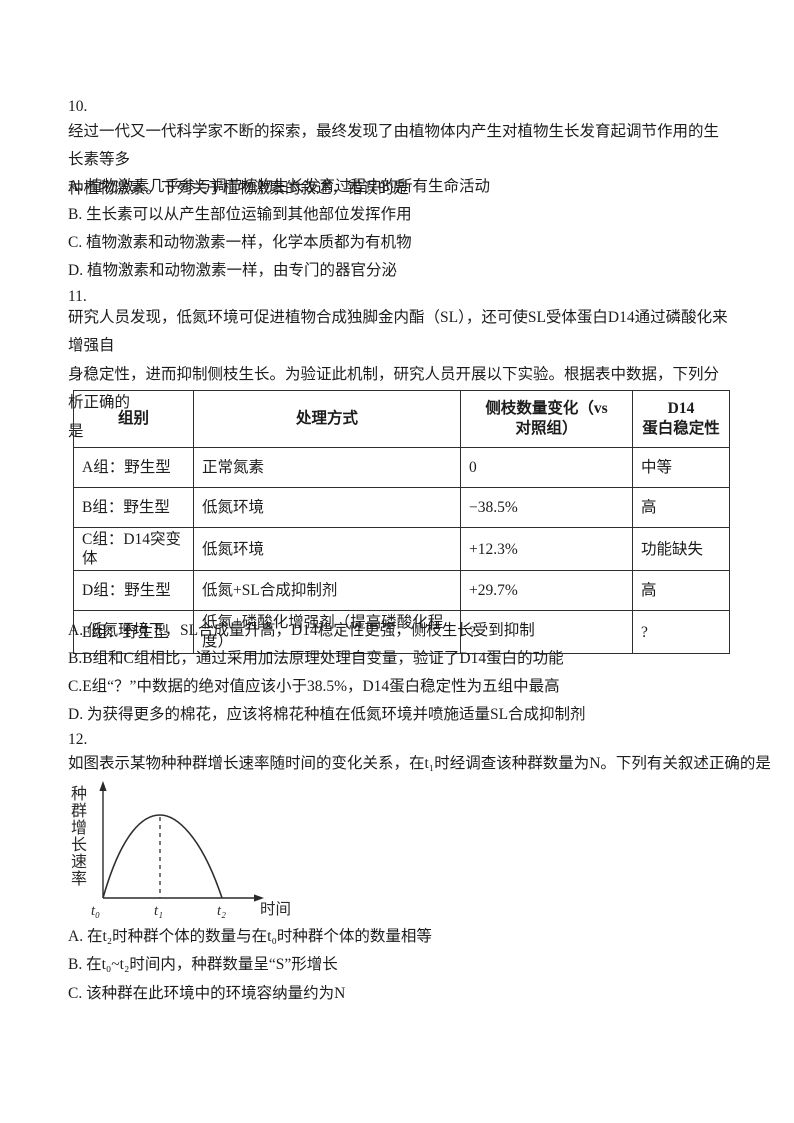 This screenshot has height=1123, width=794. What do you see at coordinates (133, 549) in the screenshot?
I see `cell-group: C组：D14突变体` at bounding box center [133, 549].